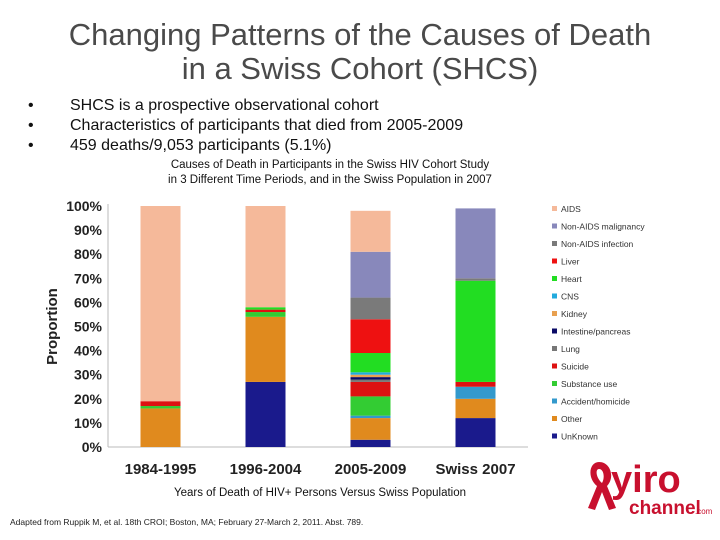 Image resolution: width=720 pixels, height=540 pixels. I want to click on x-tick-label: 1984-1995, so click(161, 469).